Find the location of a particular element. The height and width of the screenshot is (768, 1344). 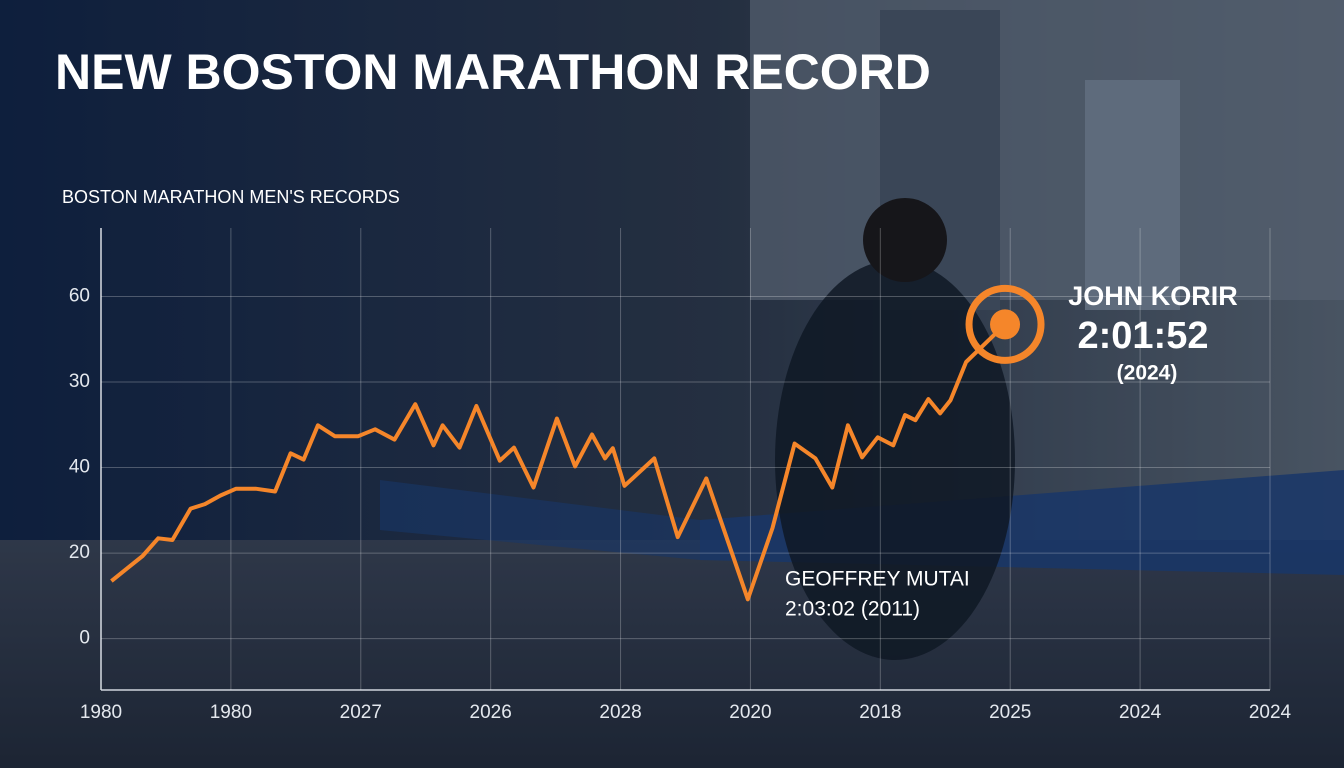

x-tick-label: 2020 is located at coordinates (750, 712).